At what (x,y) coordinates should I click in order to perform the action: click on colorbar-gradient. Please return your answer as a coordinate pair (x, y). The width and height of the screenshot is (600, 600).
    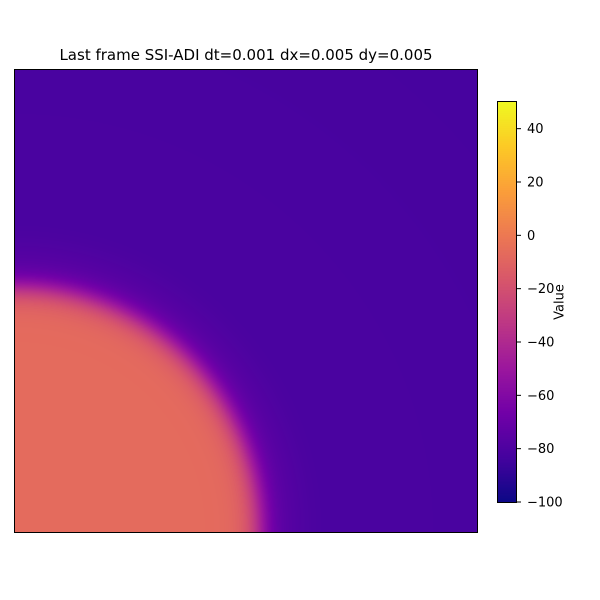
    Looking at the image, I should click on (507, 302).